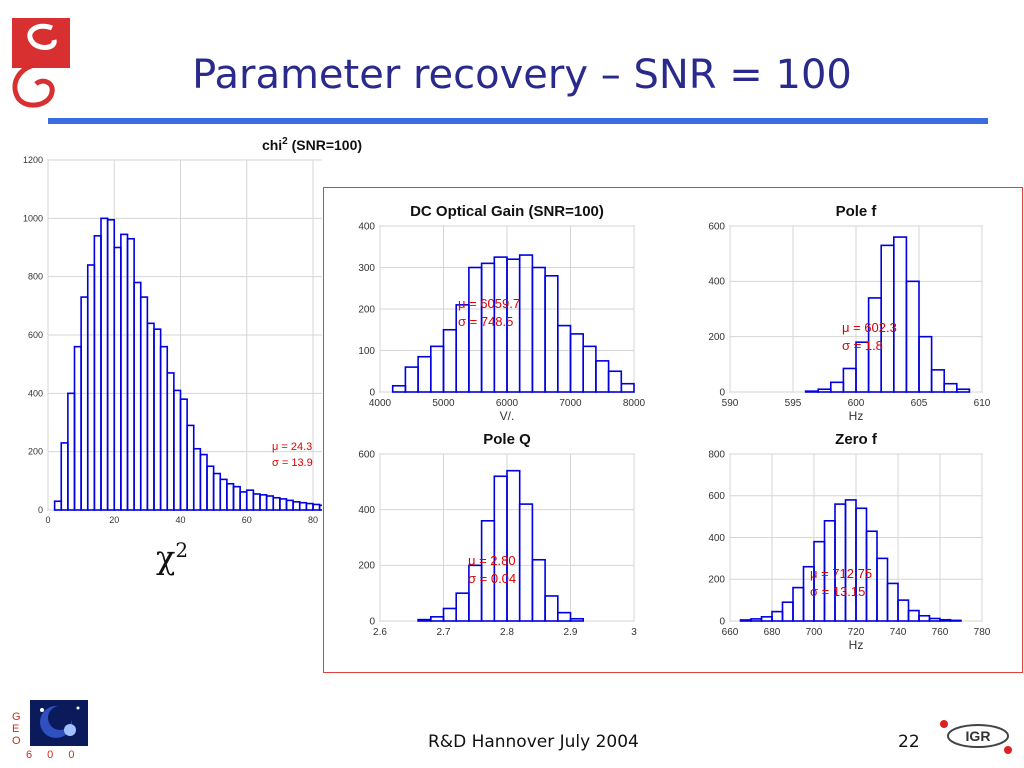  Describe the element at coordinates (716, 282) in the screenshot. I see `pole-f-y-tick-label: 400` at that location.